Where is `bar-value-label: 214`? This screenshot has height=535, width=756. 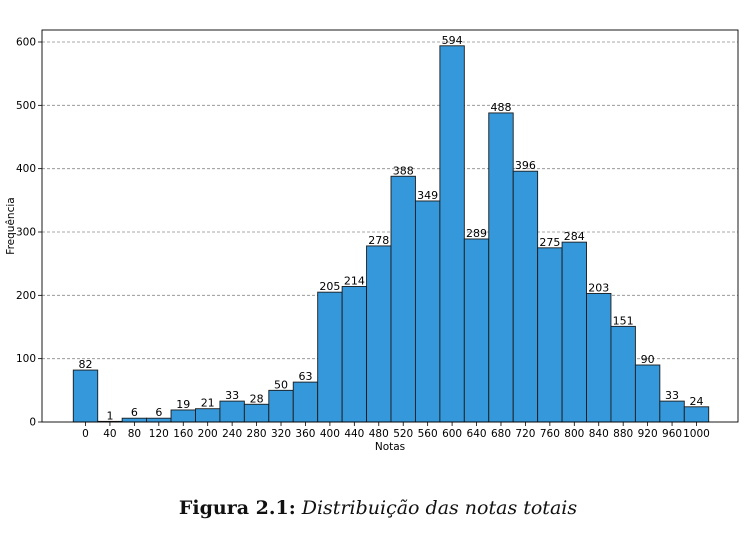
bar-value-label: 214 is located at coordinates (354, 280).